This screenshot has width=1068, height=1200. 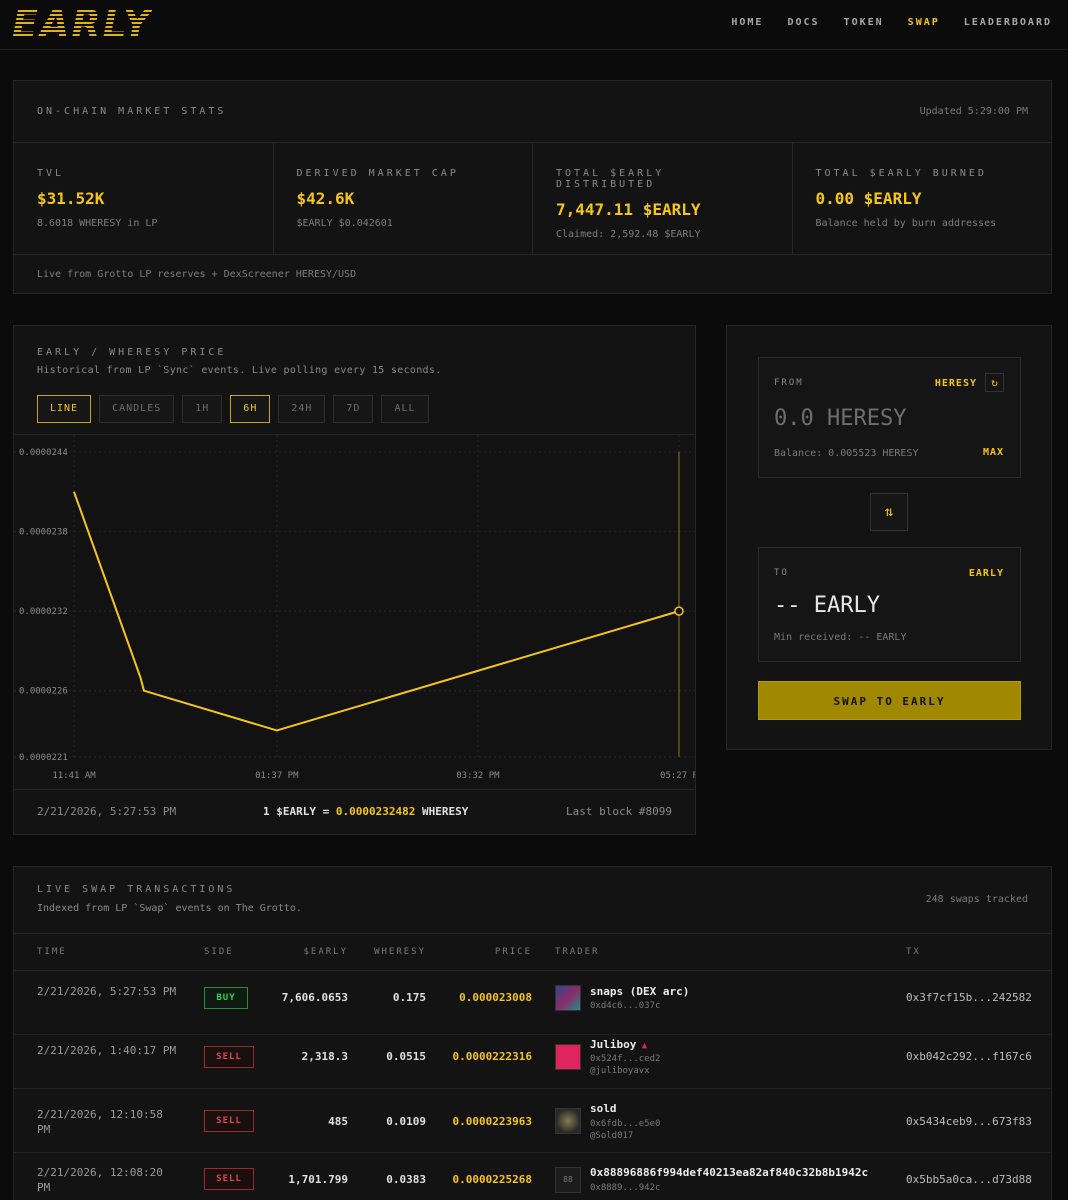 I want to click on trader-name: Juliboy ▲, so click(x=618, y=1044).